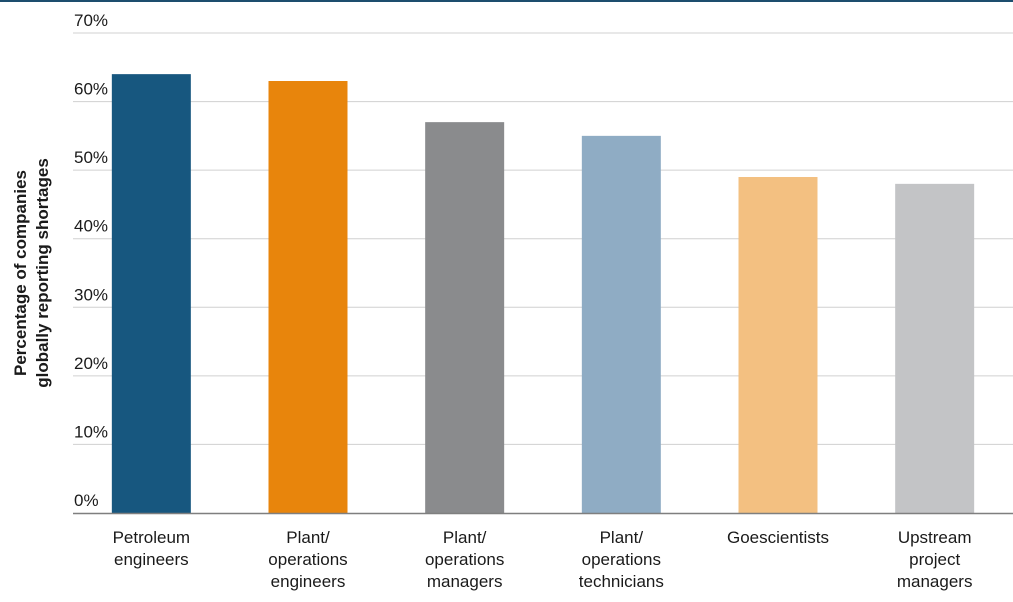  Describe the element at coordinates (307, 559) in the screenshot. I see `x-category-label: Plant/operations engineers` at that location.